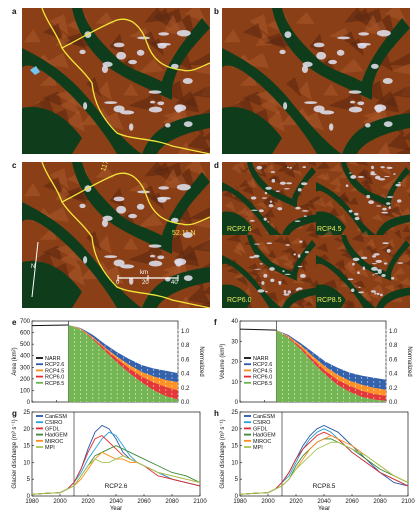 Image resolution: width=417 pixels, height=518 pixels. I want to click on y-axis-label: Volume (km³), so click(223, 362).